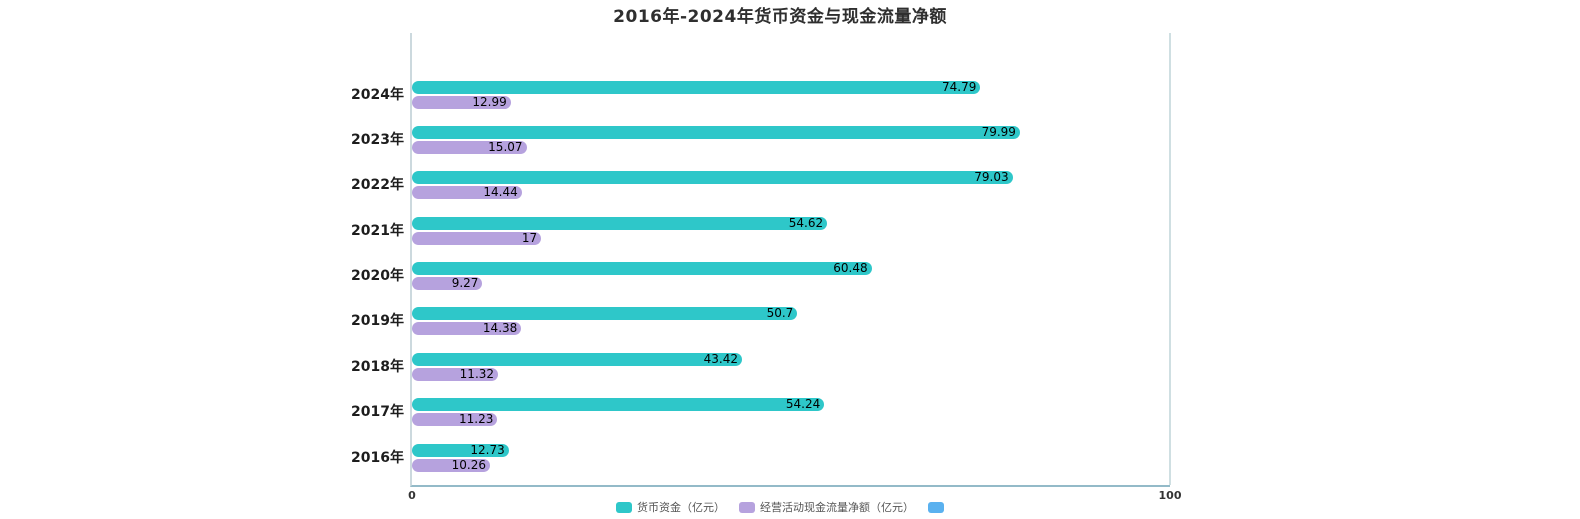 This screenshot has width=1580, height=519. I want to click on bar-operating-cash-flow: 10.26, so click(451, 464).